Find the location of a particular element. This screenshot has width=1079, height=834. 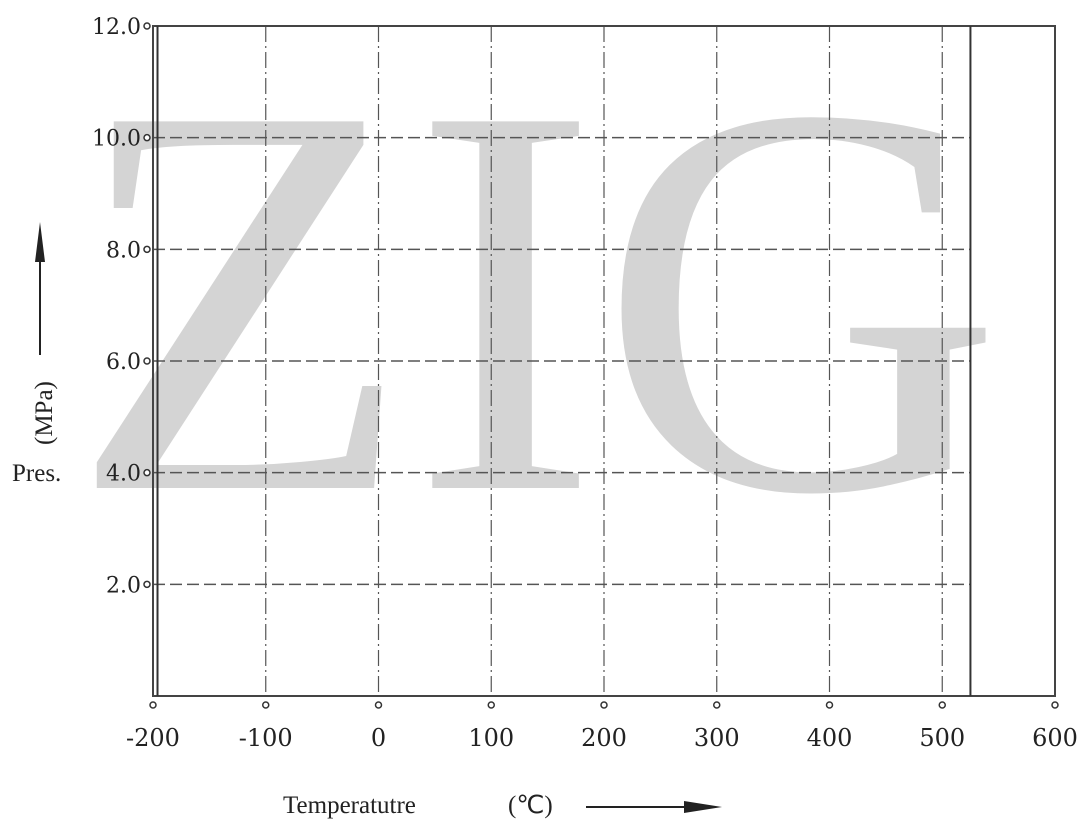

y-tick-label: 6.0 is located at coordinates (123, 362).